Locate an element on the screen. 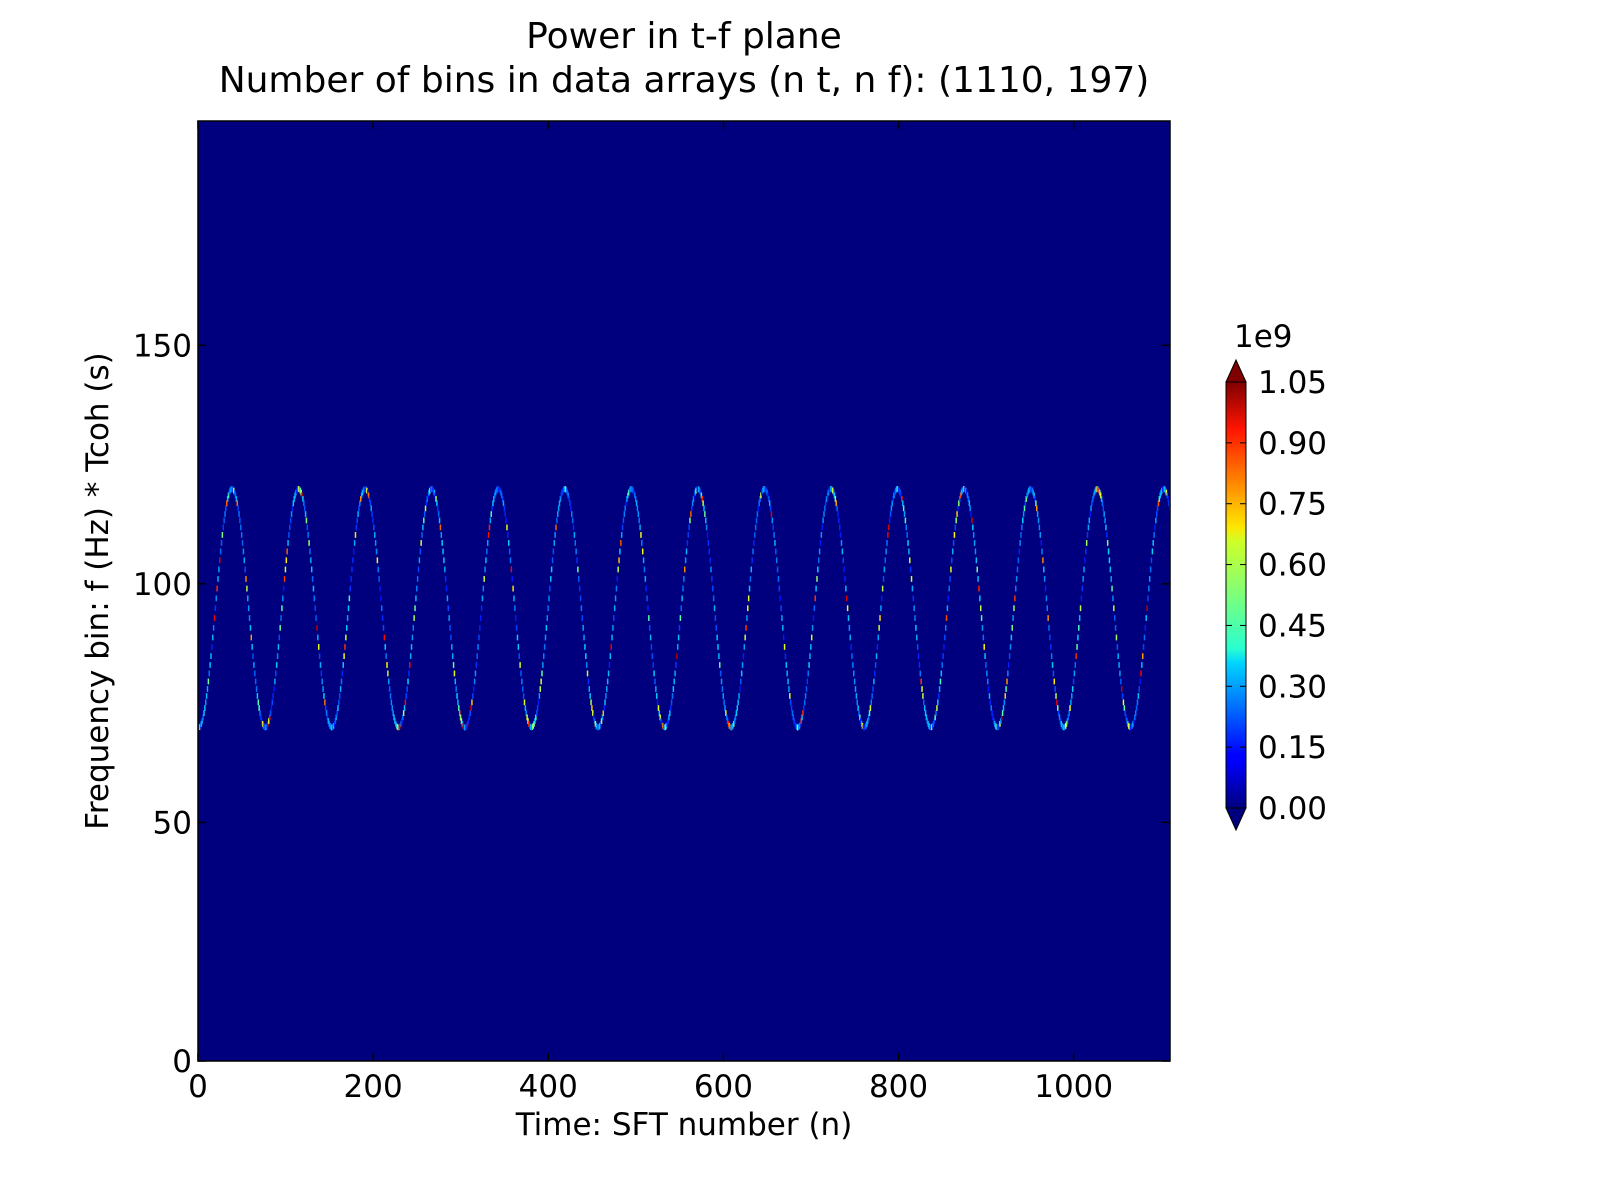  colorbar-tick-label: 0.45 is located at coordinates (1292, 626).